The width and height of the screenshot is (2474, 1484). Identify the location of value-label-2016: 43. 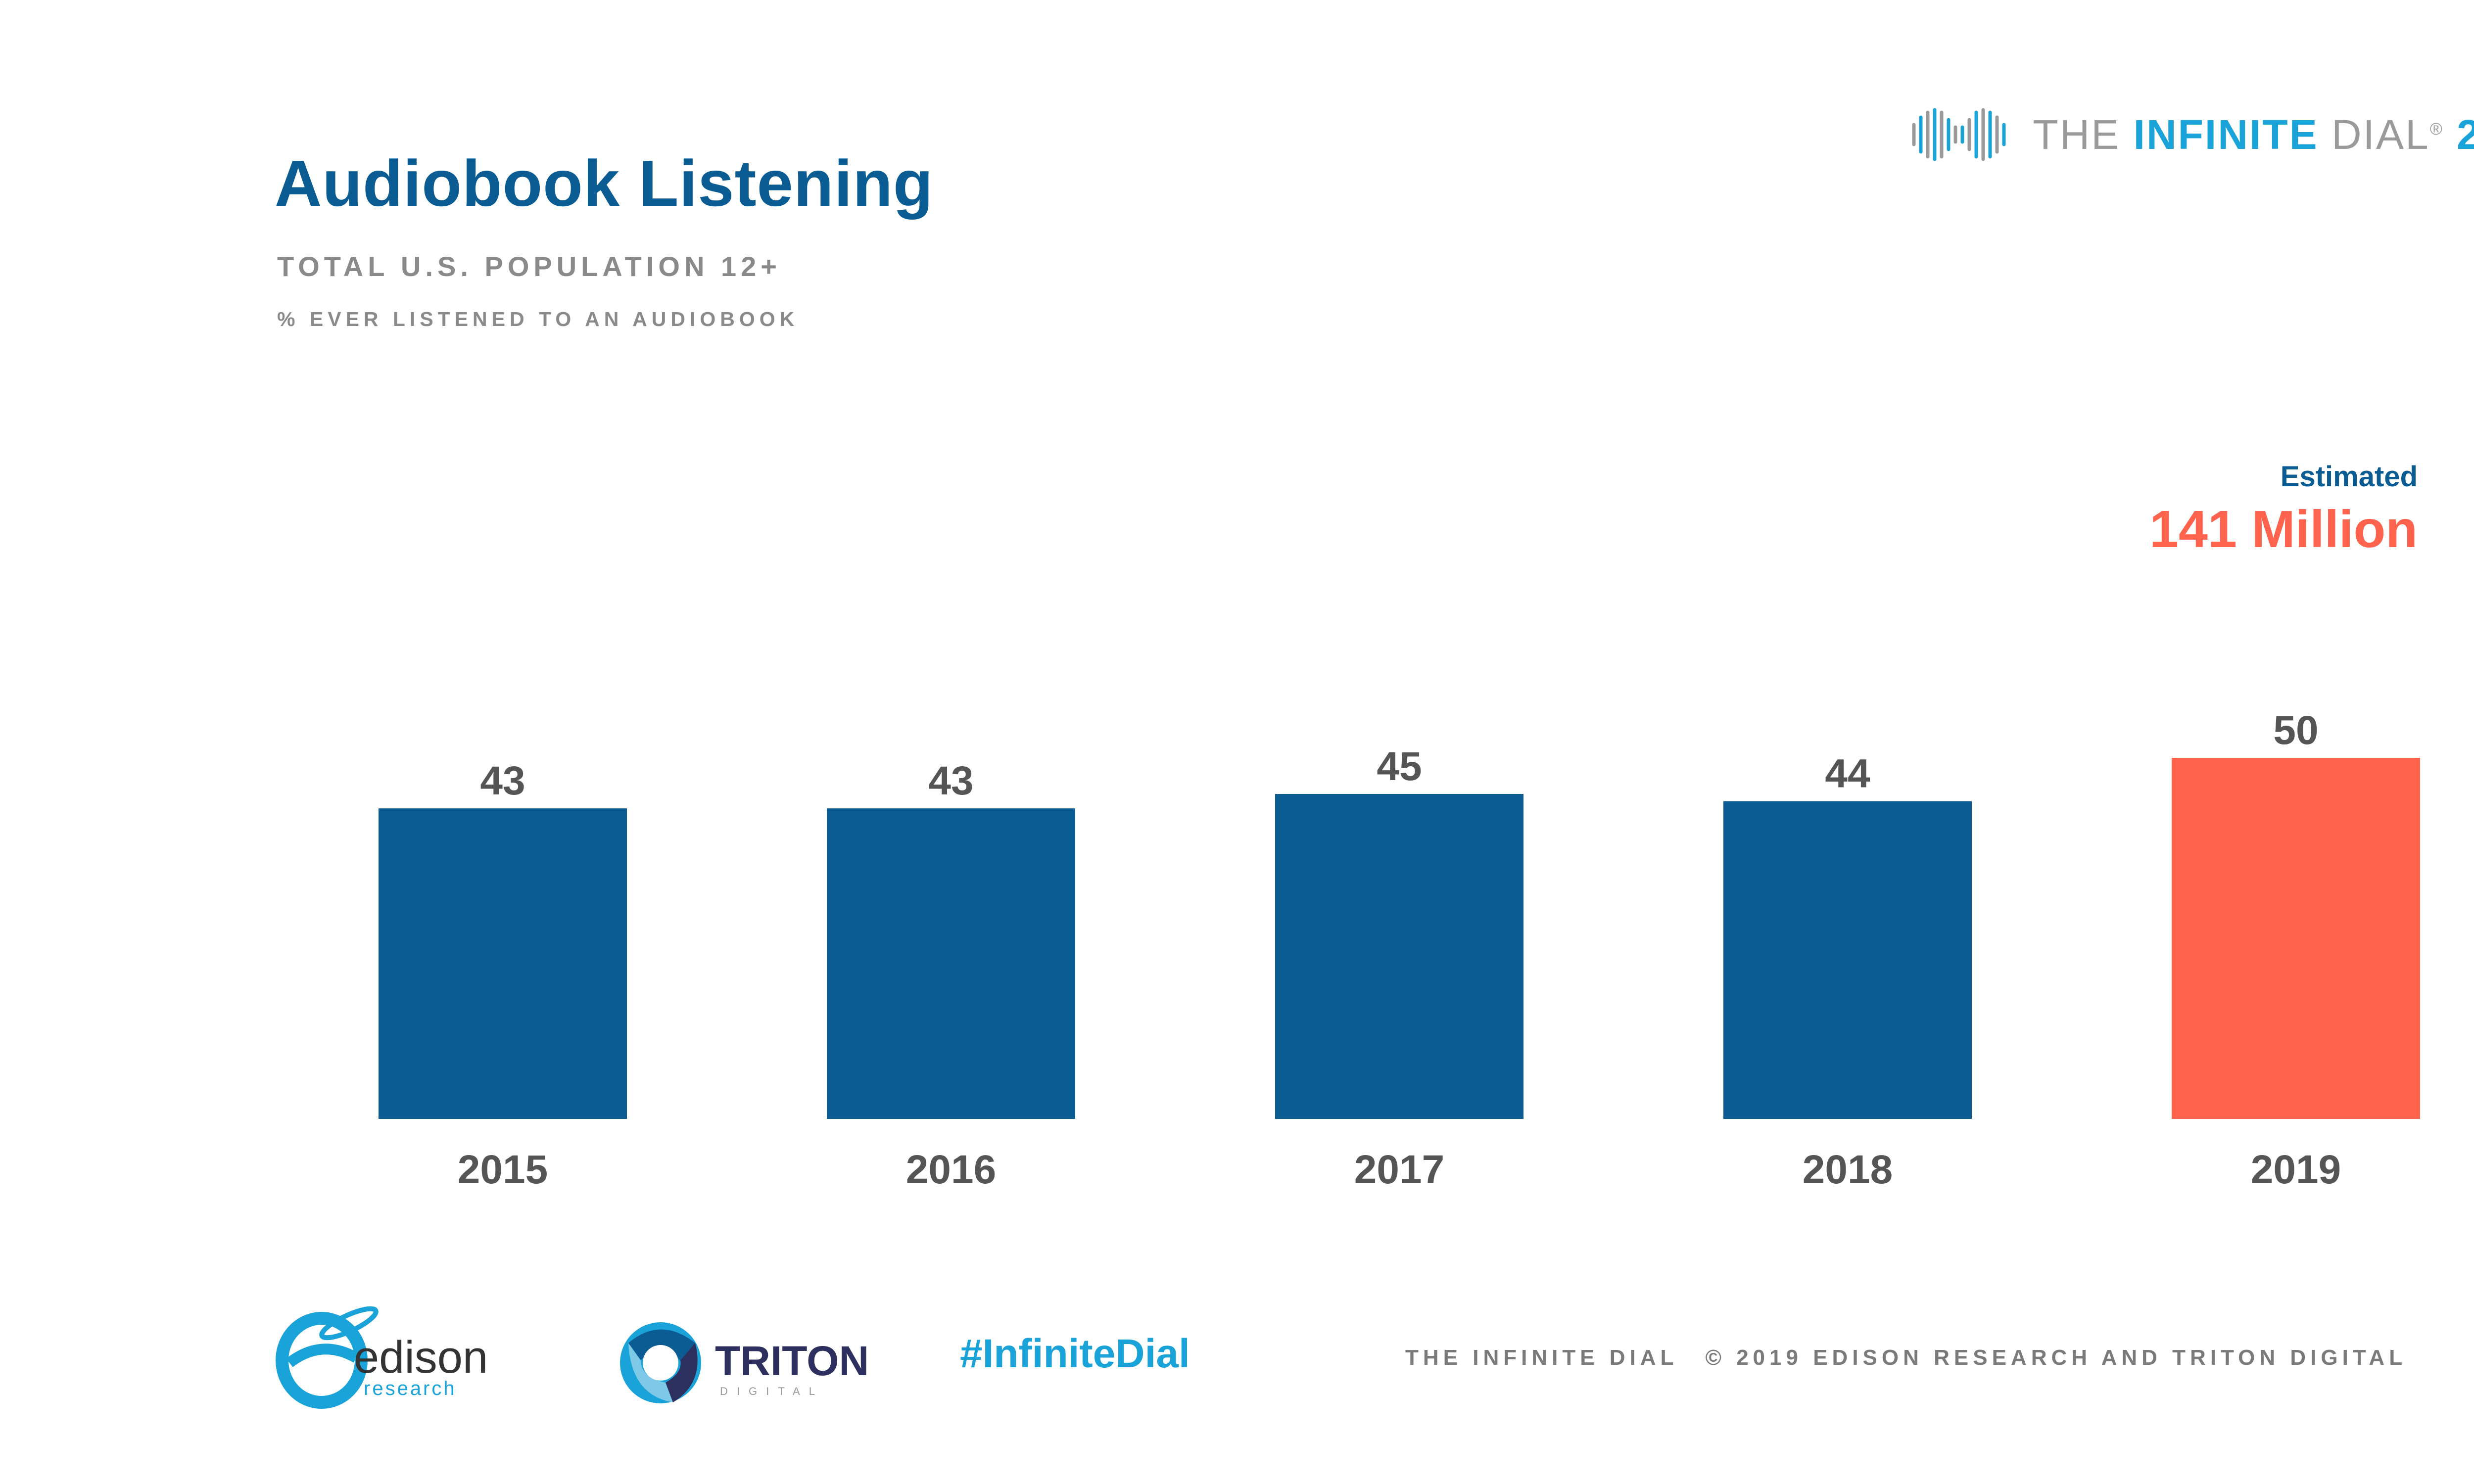
(951, 780).